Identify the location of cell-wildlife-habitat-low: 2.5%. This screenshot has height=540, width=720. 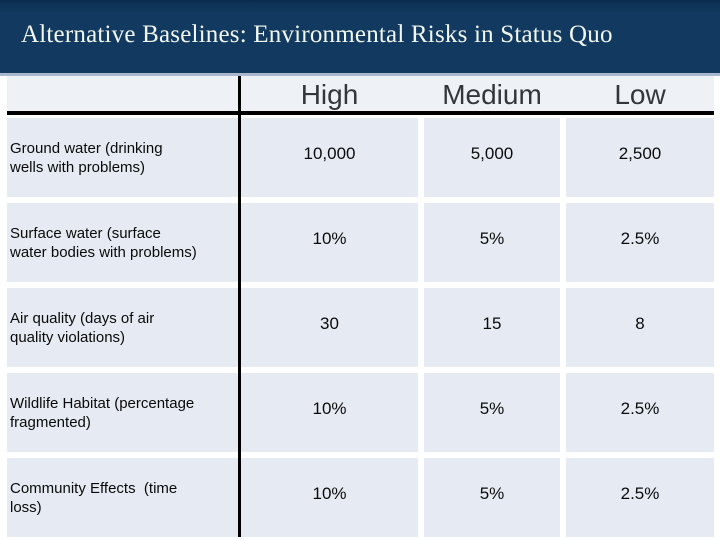
(640, 412).